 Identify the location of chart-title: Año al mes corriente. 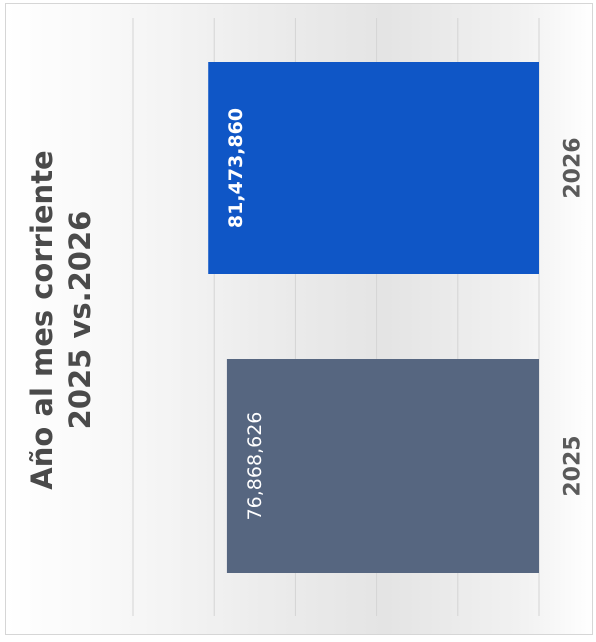
(42, 319).